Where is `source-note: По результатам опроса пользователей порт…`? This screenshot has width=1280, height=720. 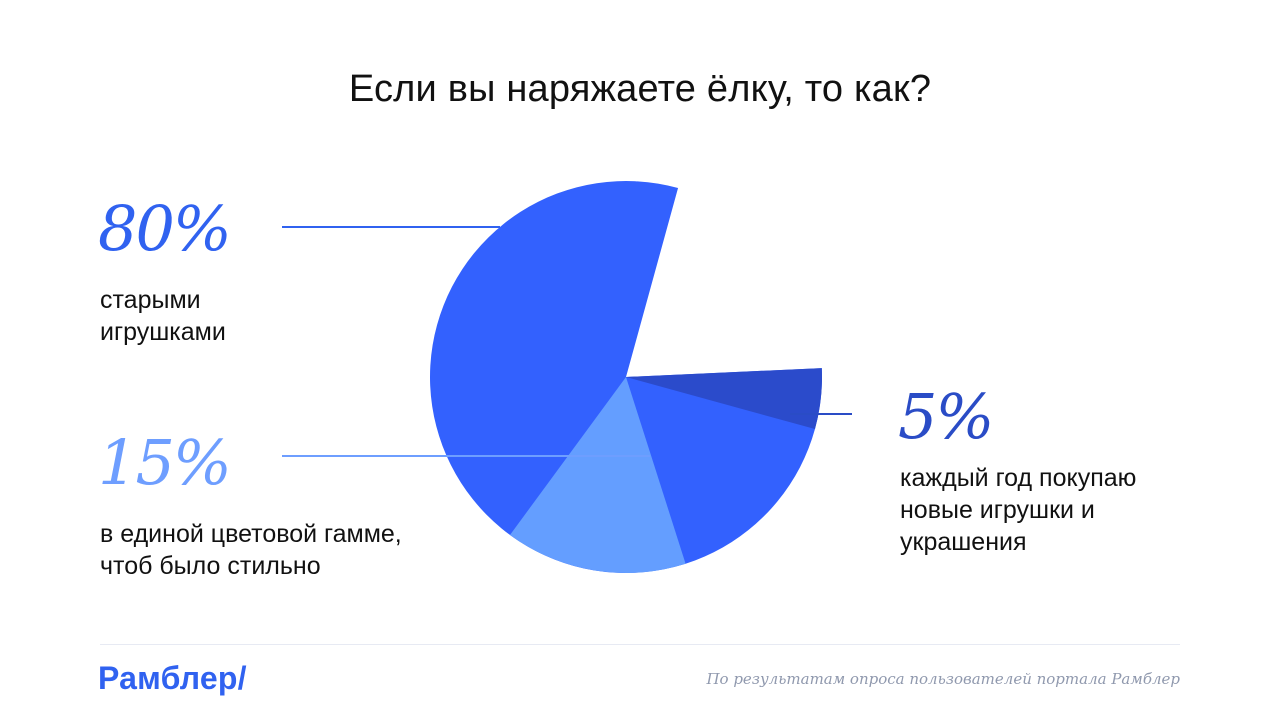 source-note: По результатам опроса пользователей порт… is located at coordinates (943, 679).